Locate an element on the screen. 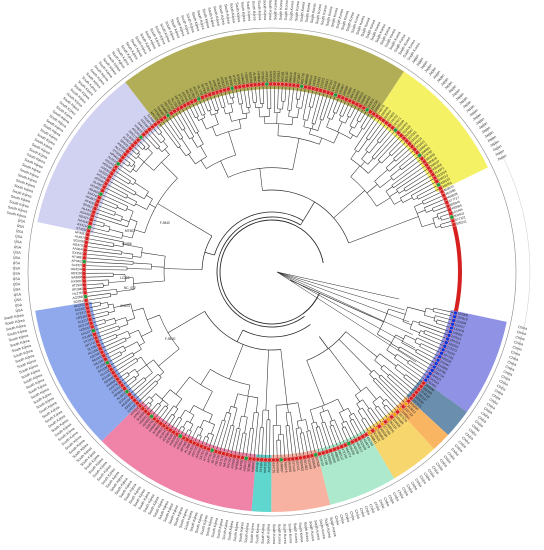  tip-label: HX965938 is located at coordinates (295, 80).